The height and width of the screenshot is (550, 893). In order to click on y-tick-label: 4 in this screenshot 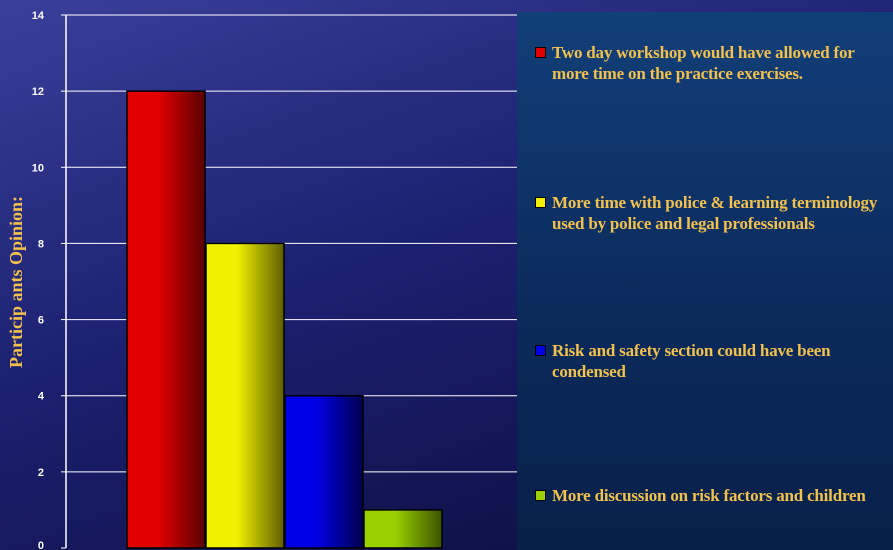, I will do `click(41, 397)`.